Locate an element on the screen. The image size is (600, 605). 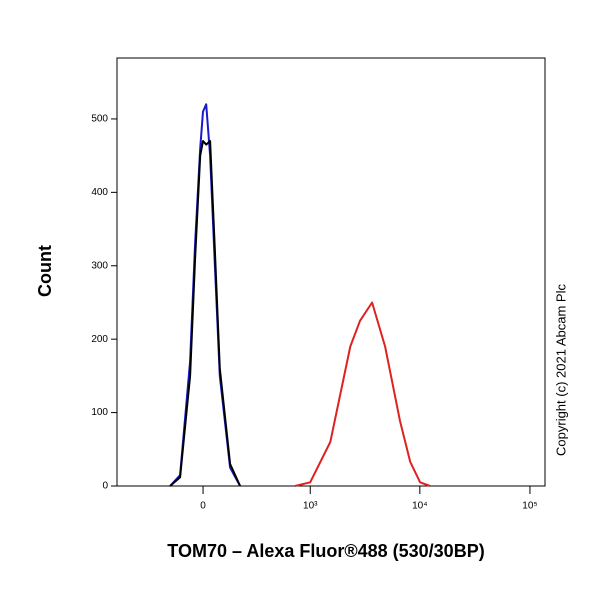
x-axis-label: TOM70 – Alexa Fluor®488 (530/30BP) is located at coordinates (325, 551).